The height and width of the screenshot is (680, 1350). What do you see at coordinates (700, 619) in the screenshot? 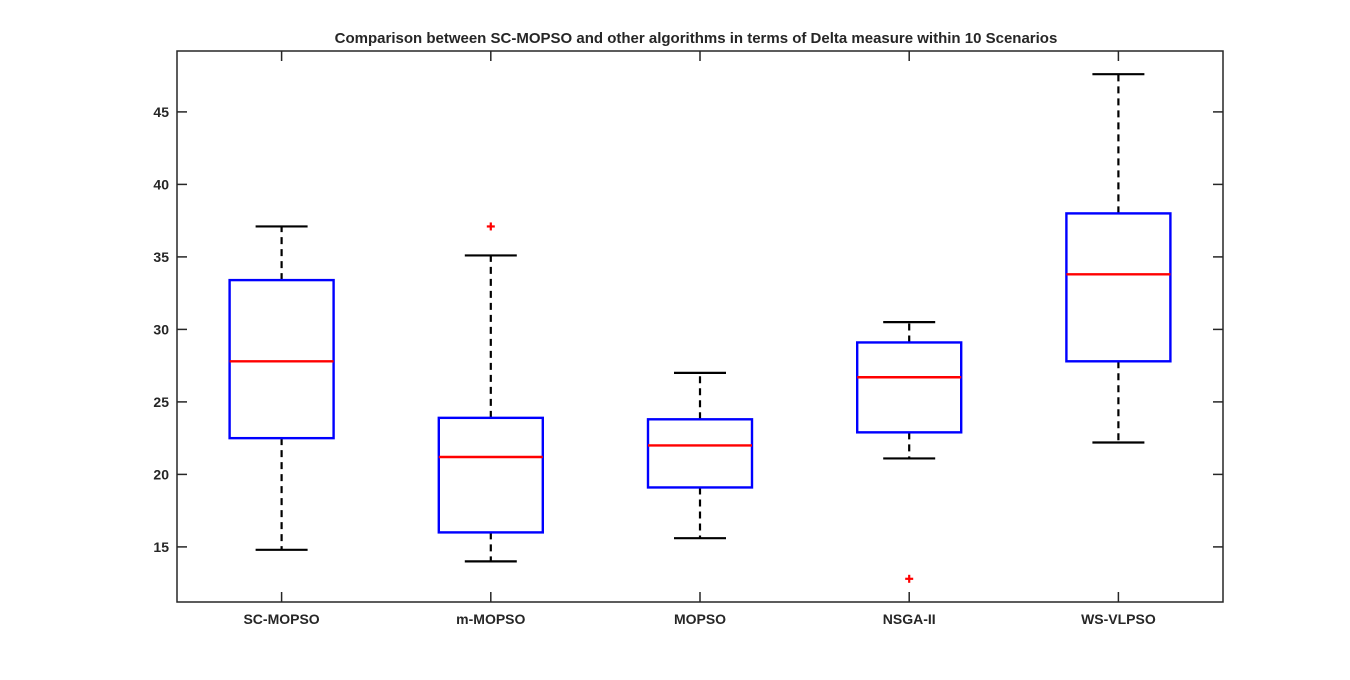
I see `x-tick-label: MOPSO` at bounding box center [700, 619].